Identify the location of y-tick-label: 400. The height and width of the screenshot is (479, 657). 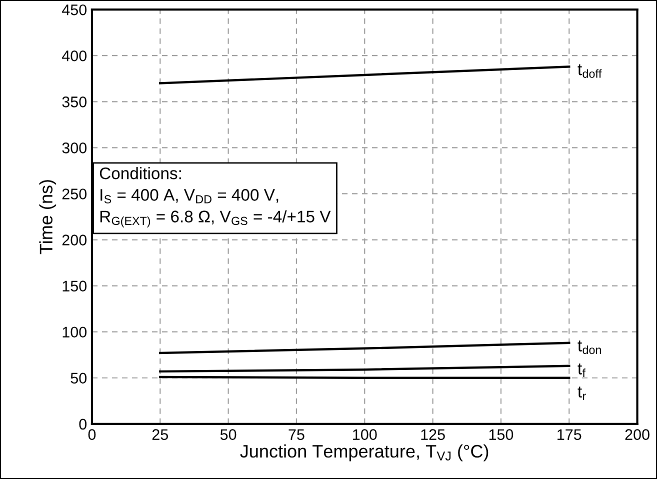
(74, 56).